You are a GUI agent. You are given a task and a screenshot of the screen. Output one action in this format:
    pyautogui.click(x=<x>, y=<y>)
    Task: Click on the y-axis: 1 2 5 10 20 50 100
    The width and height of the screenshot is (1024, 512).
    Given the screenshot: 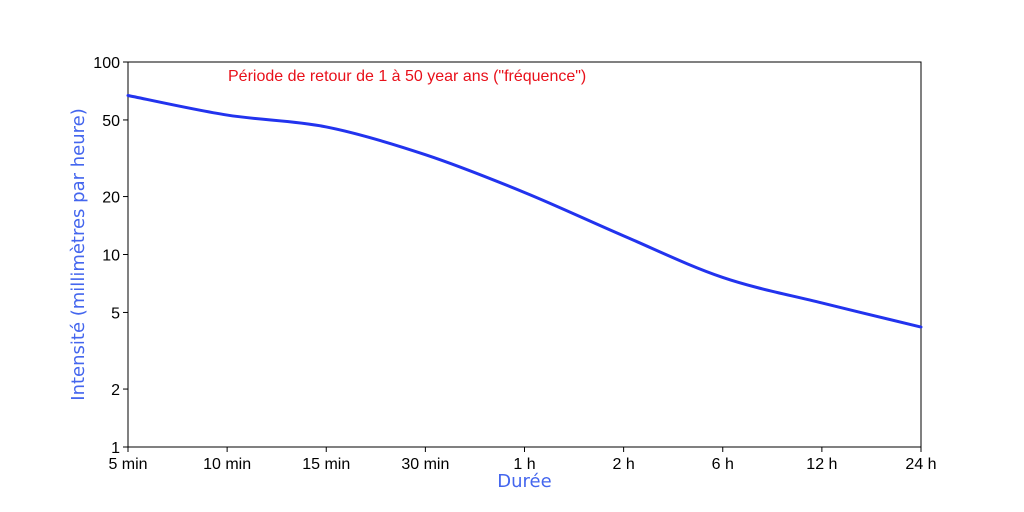 What is the action you would take?
    pyautogui.click(x=110, y=256)
    